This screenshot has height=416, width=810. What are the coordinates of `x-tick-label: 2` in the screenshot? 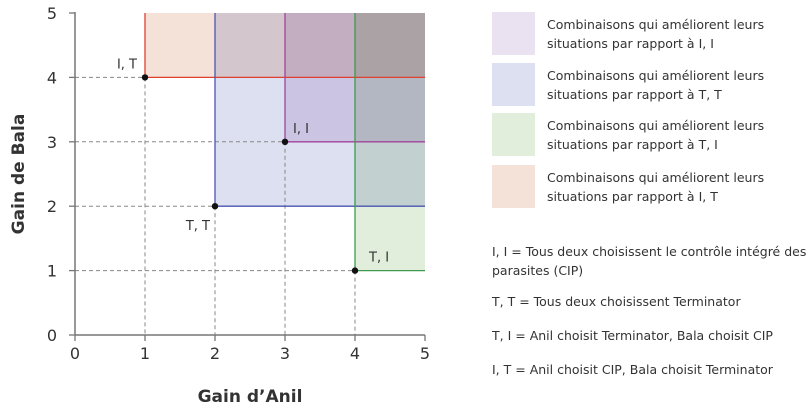 It's located at (215, 353).